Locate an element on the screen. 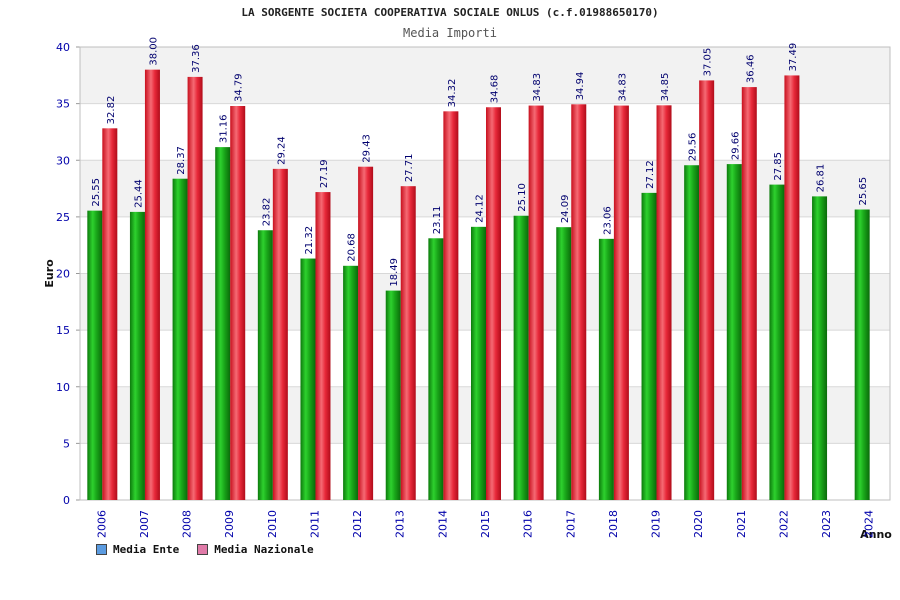 The width and height of the screenshot is (900, 600). value-label-ente: 27.85 is located at coordinates (778, 166).